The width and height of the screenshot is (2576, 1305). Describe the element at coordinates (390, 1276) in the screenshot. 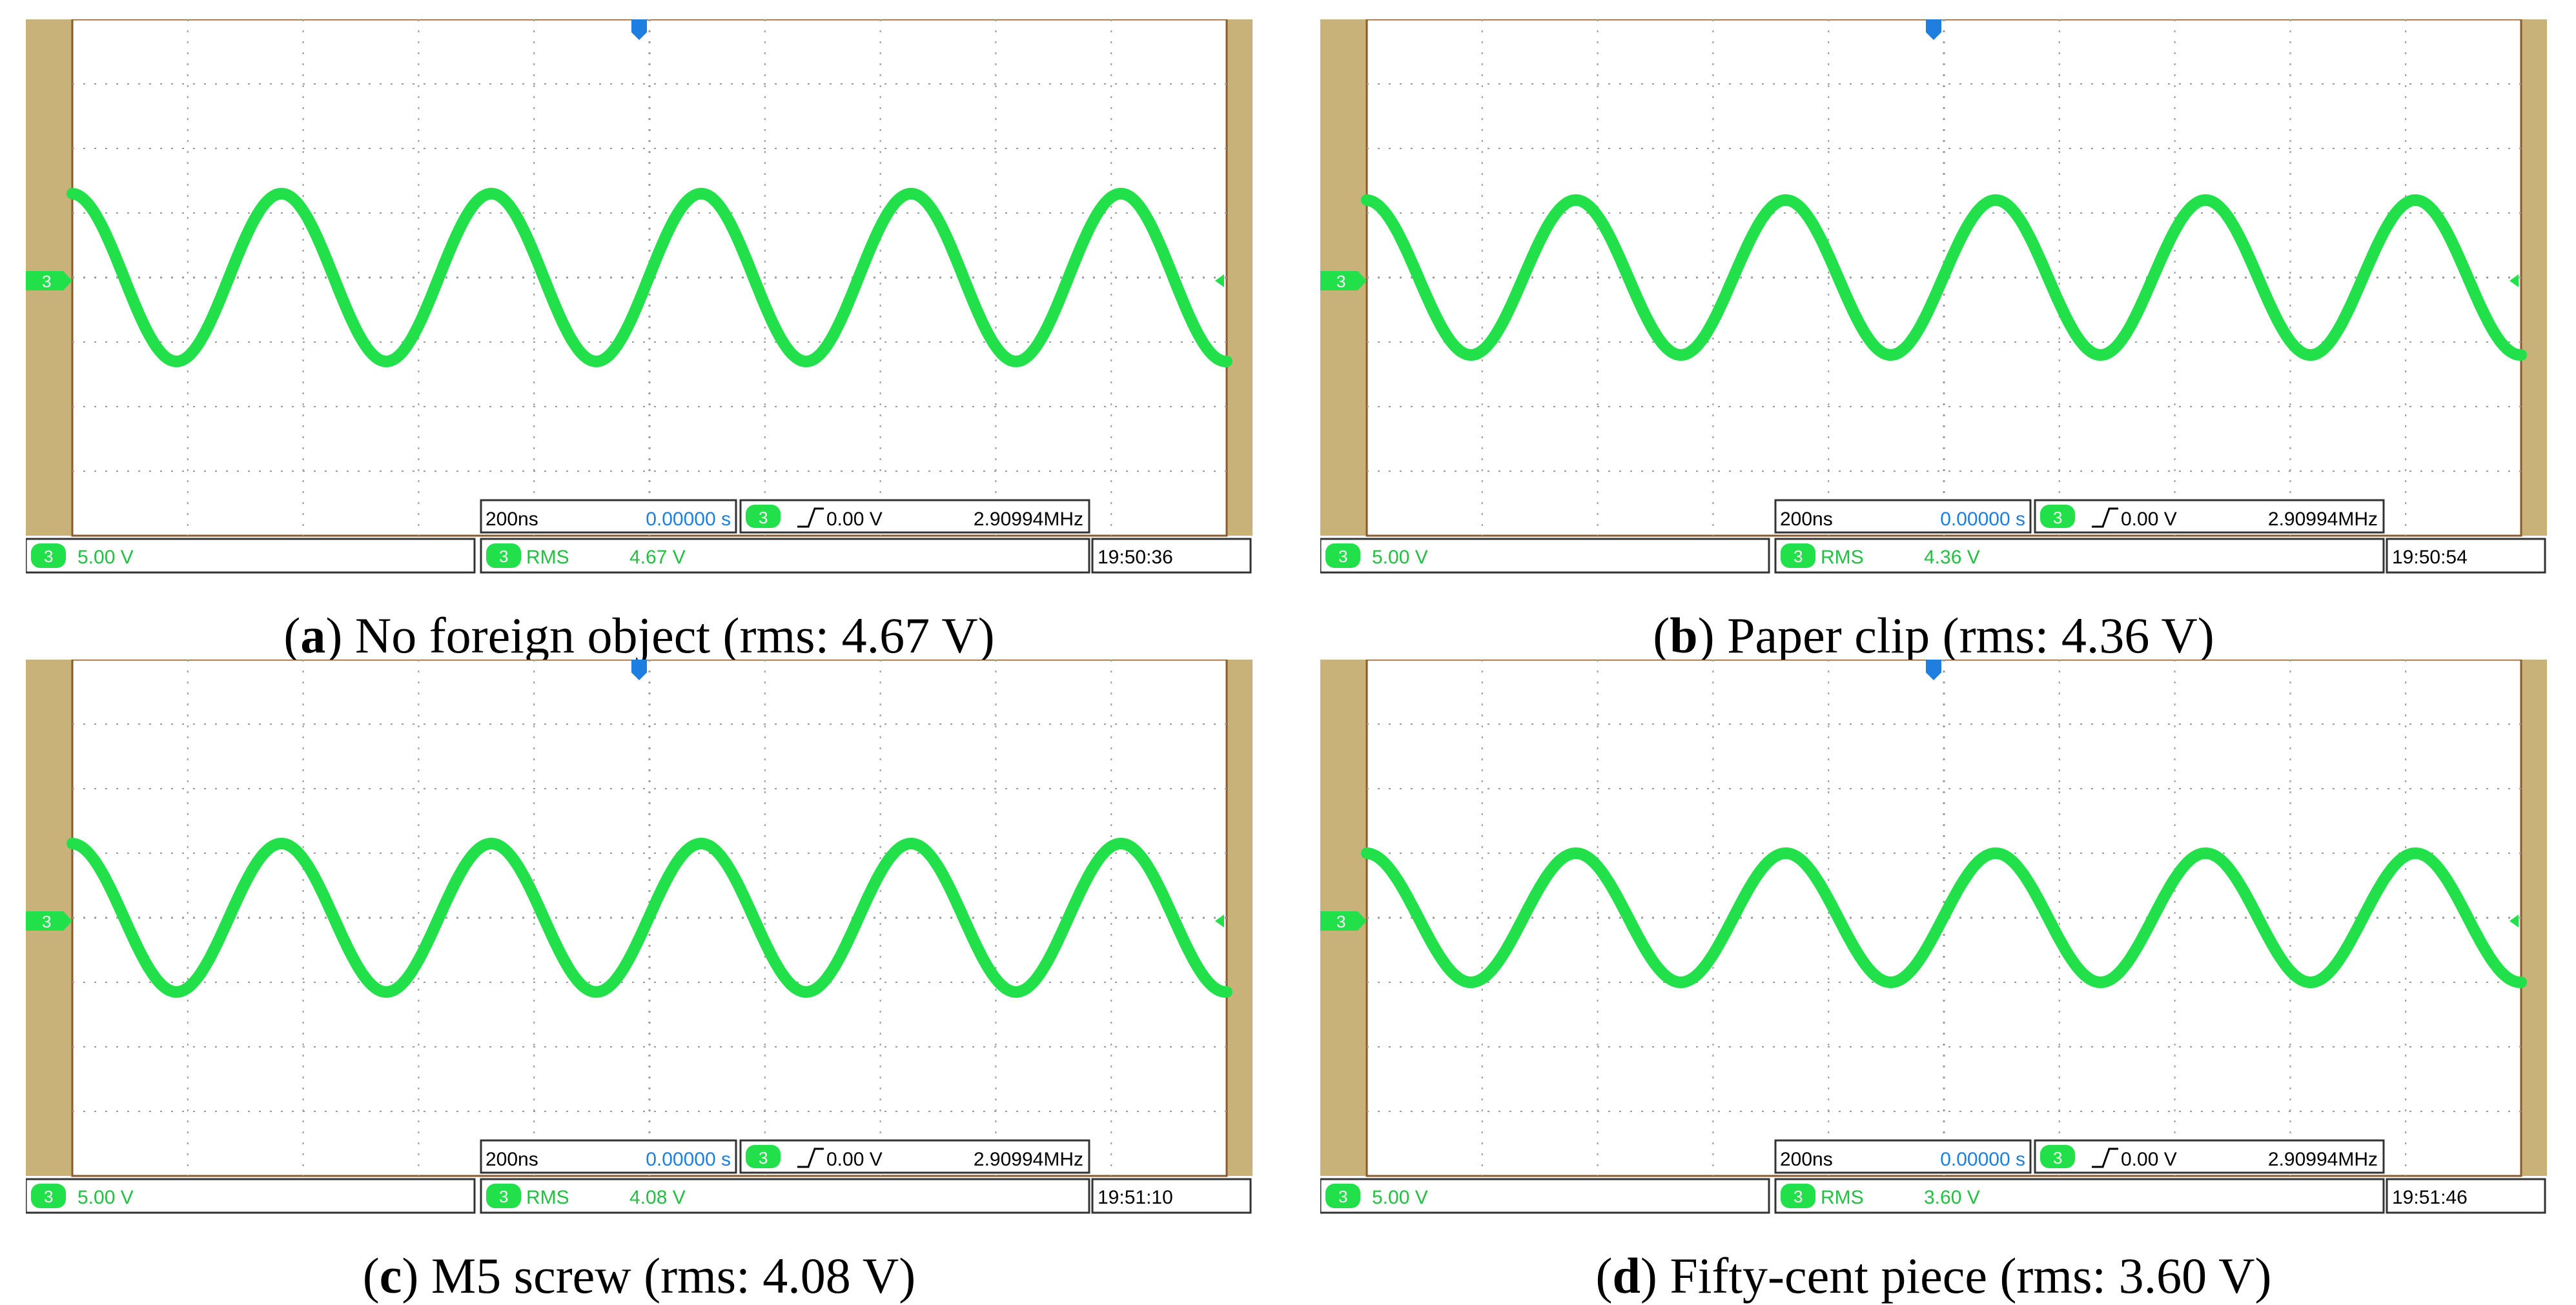

I see `caption-letter: c` at that location.